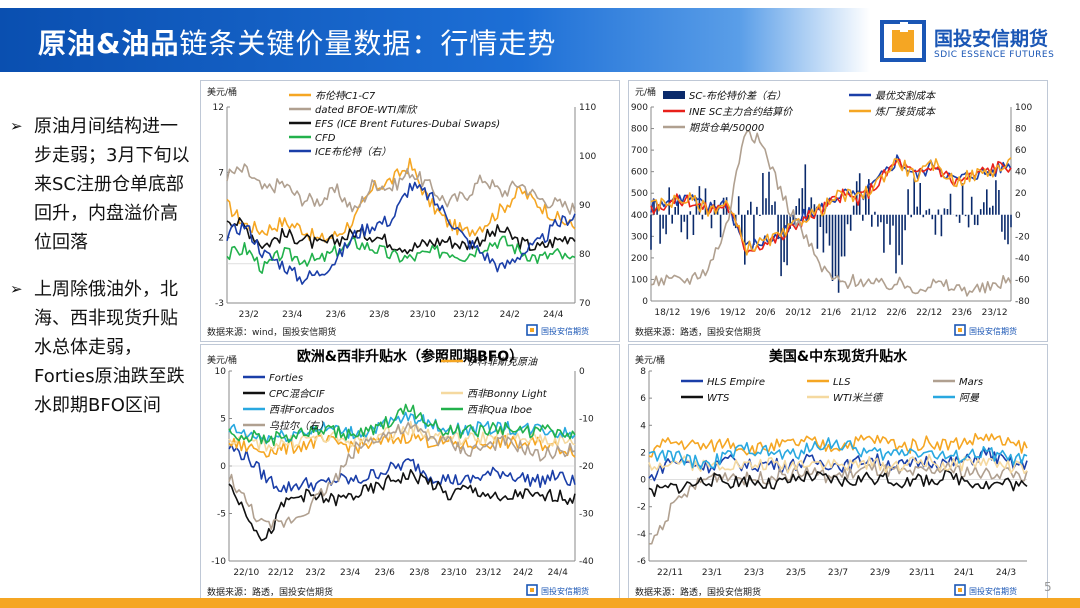 Image resolution: width=1080 pixels, height=608 pixels. What do you see at coordinates (969, 398) in the screenshot?
I see `legend-label: 阿曼` at bounding box center [969, 398].